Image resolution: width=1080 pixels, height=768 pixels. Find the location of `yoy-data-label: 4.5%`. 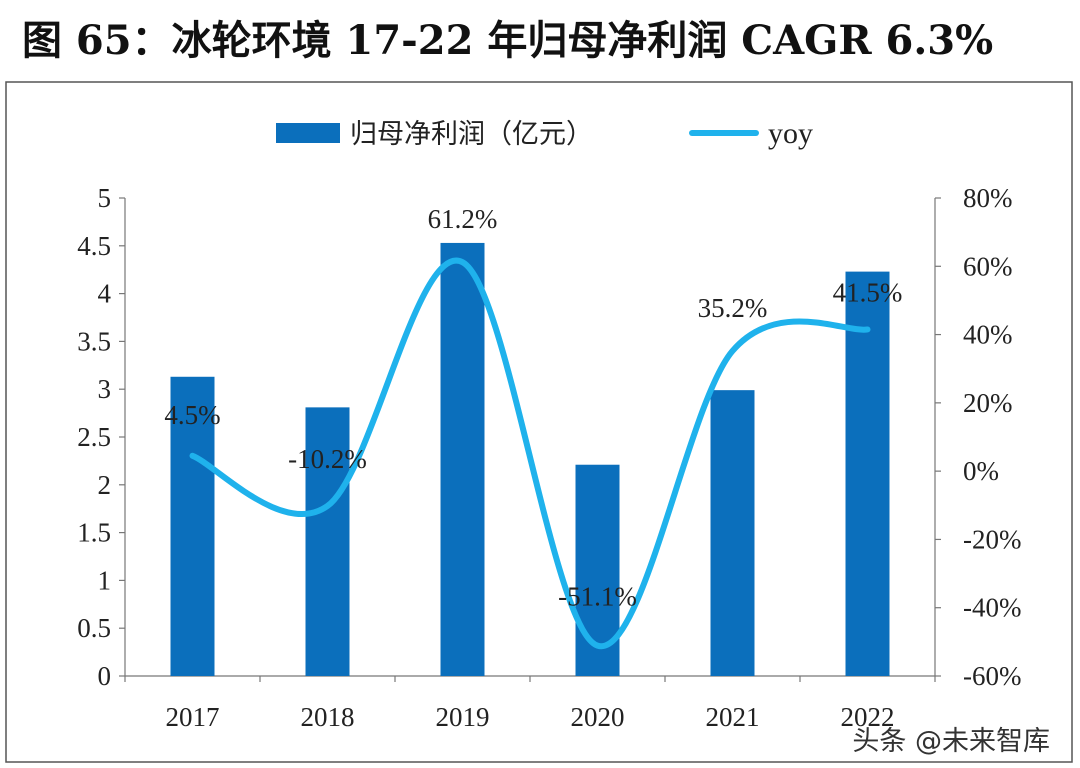

yoy-data-label: 4.5% is located at coordinates (192, 415).